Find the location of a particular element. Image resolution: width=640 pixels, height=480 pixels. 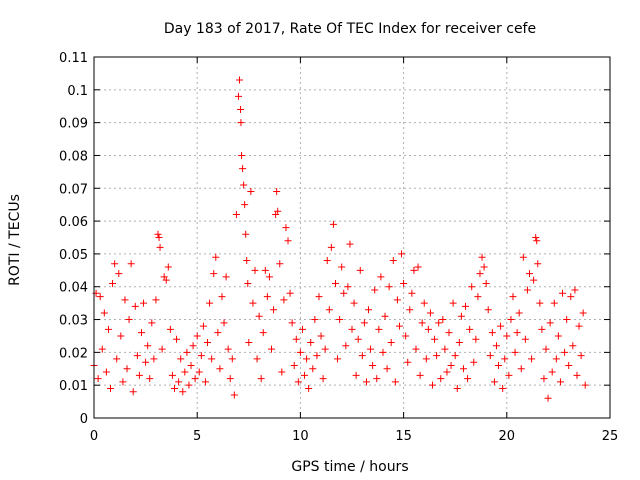

y-tick-label: 0.03 is located at coordinates (73, 321).